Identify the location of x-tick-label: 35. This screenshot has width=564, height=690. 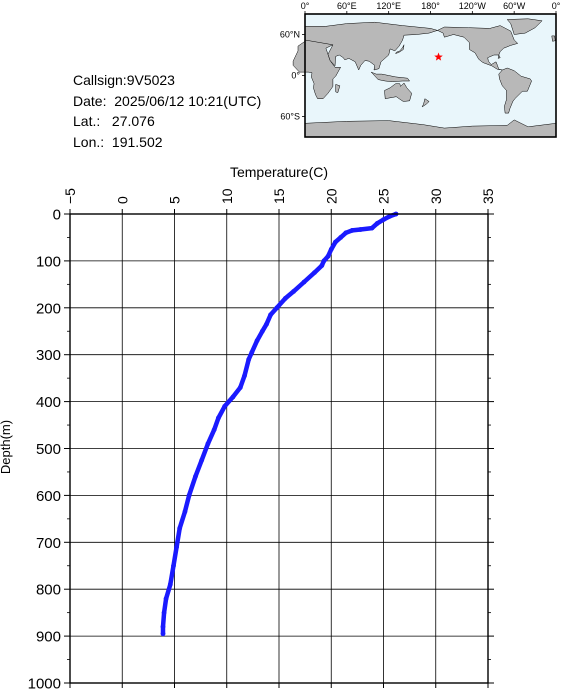
(488, 196).